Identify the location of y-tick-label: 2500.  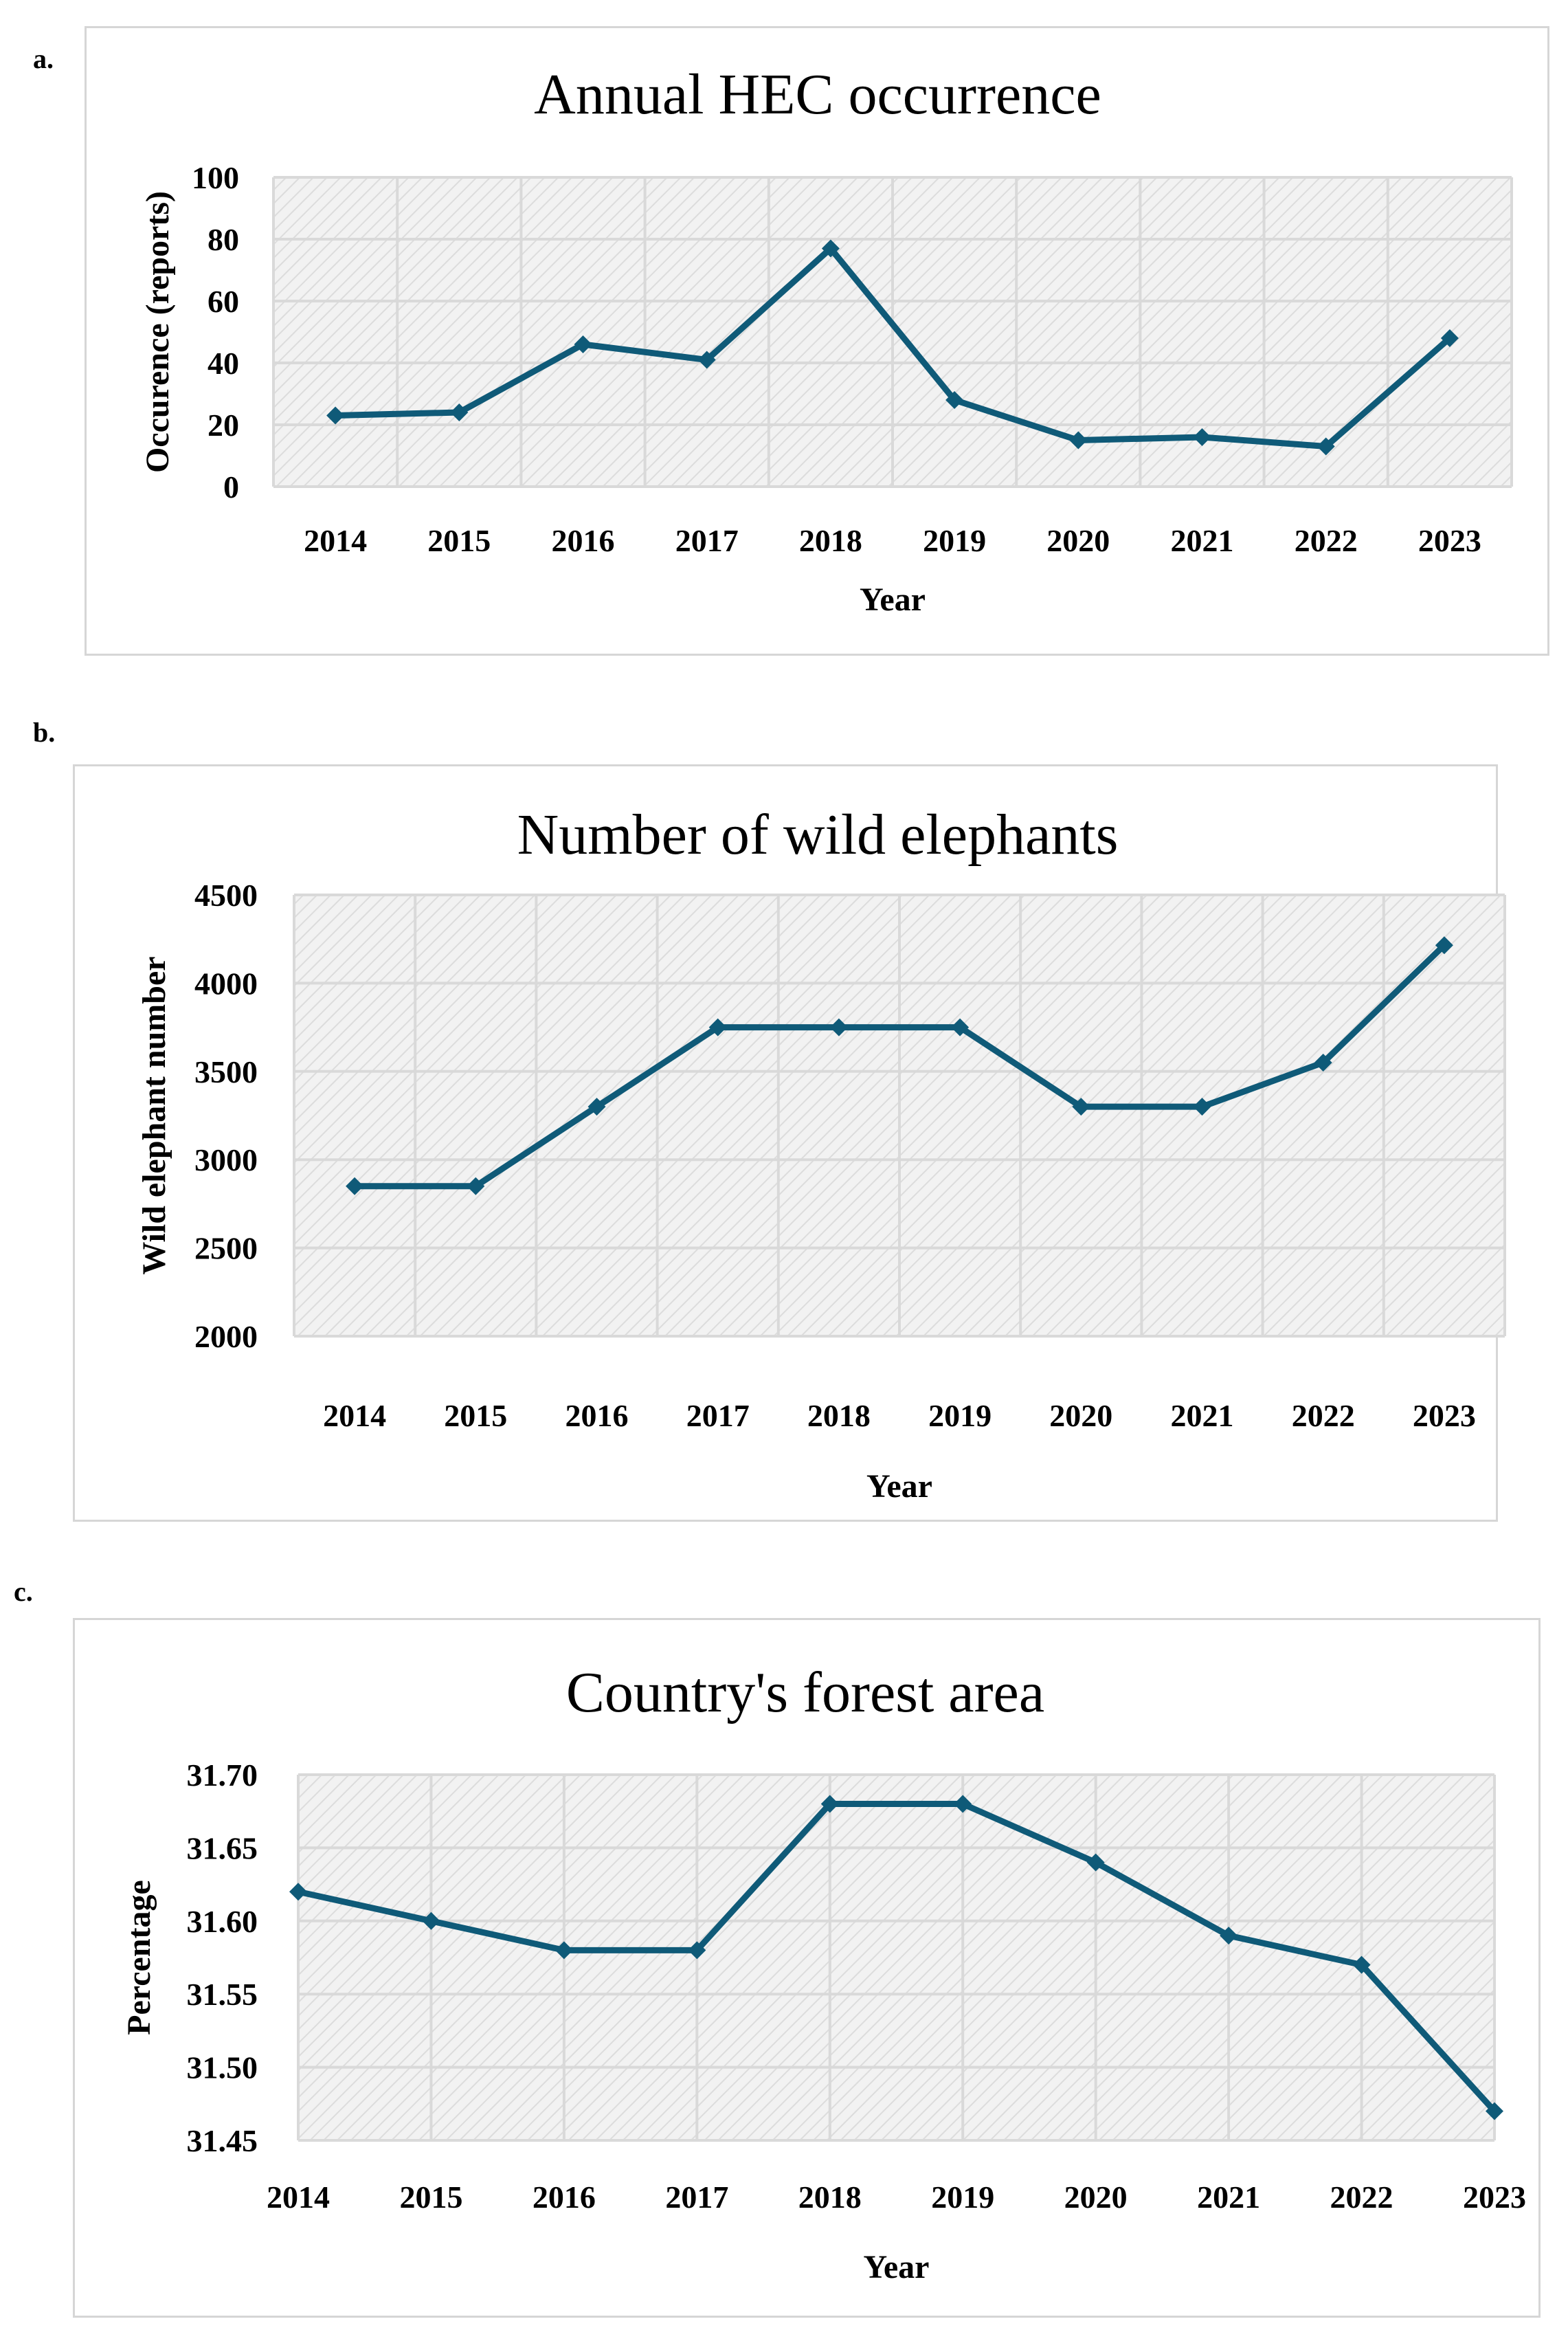
(226, 1248).